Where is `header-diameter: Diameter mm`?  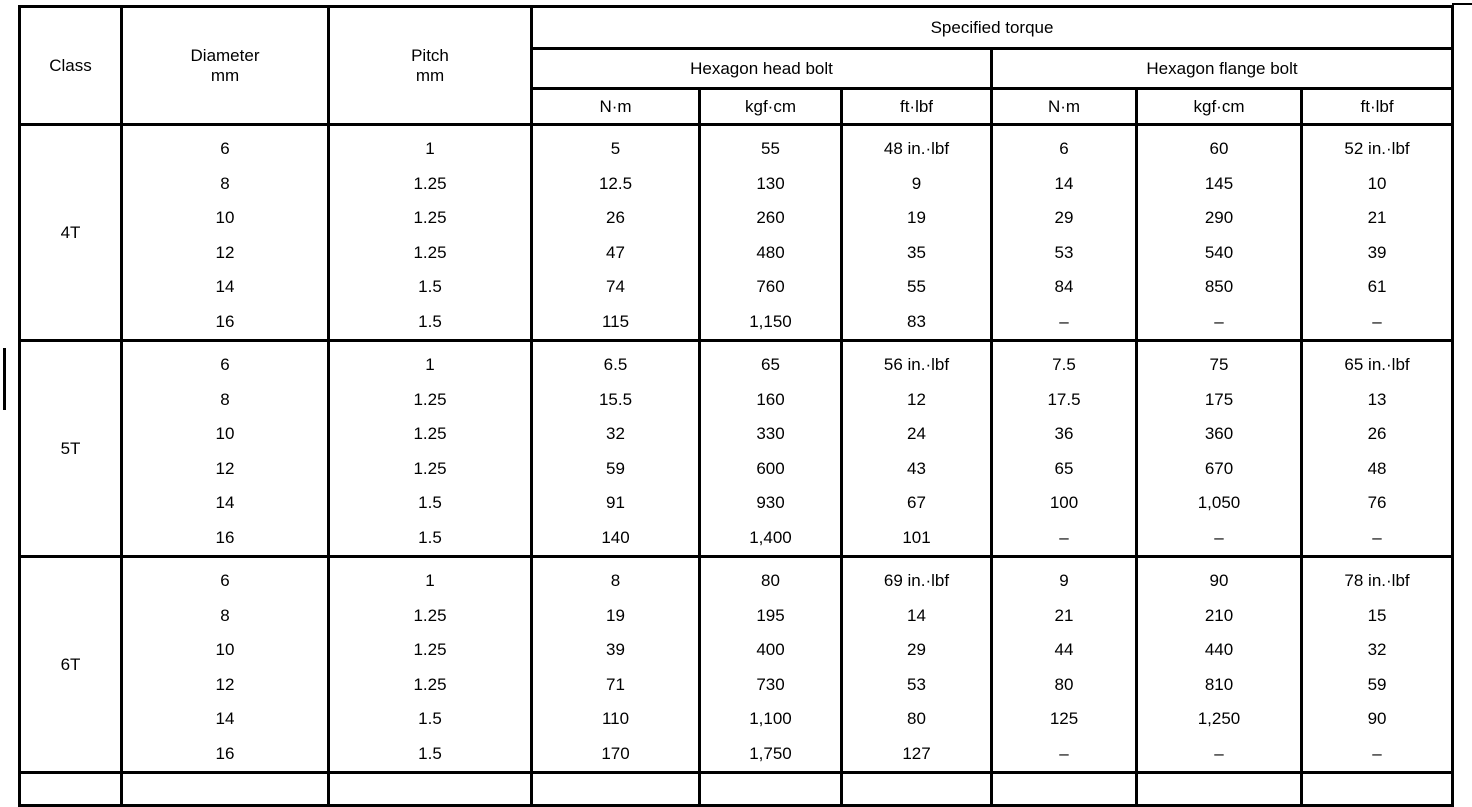
header-diameter: Diameter mm is located at coordinates (225, 65).